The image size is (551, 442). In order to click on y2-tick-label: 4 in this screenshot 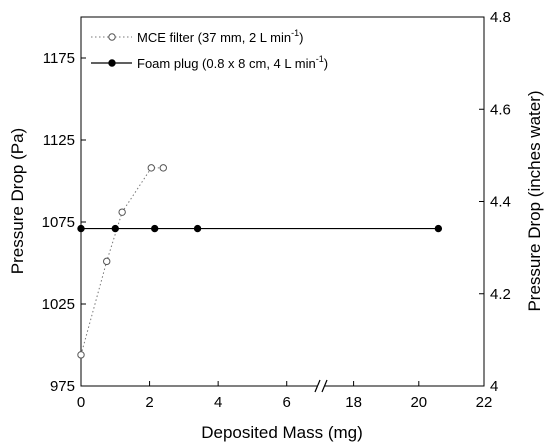, I will do `click(494, 386)`.